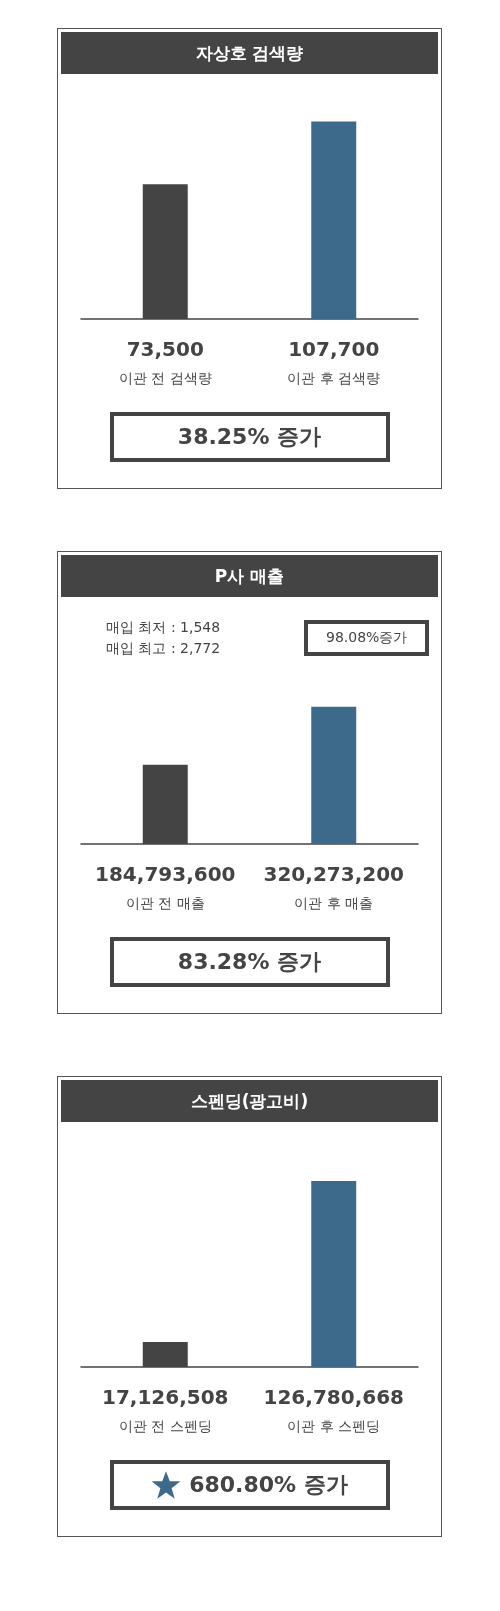  Describe the element at coordinates (165, 378) in the screenshot. I see `x-tick-label: 이관 전 검색량` at that location.